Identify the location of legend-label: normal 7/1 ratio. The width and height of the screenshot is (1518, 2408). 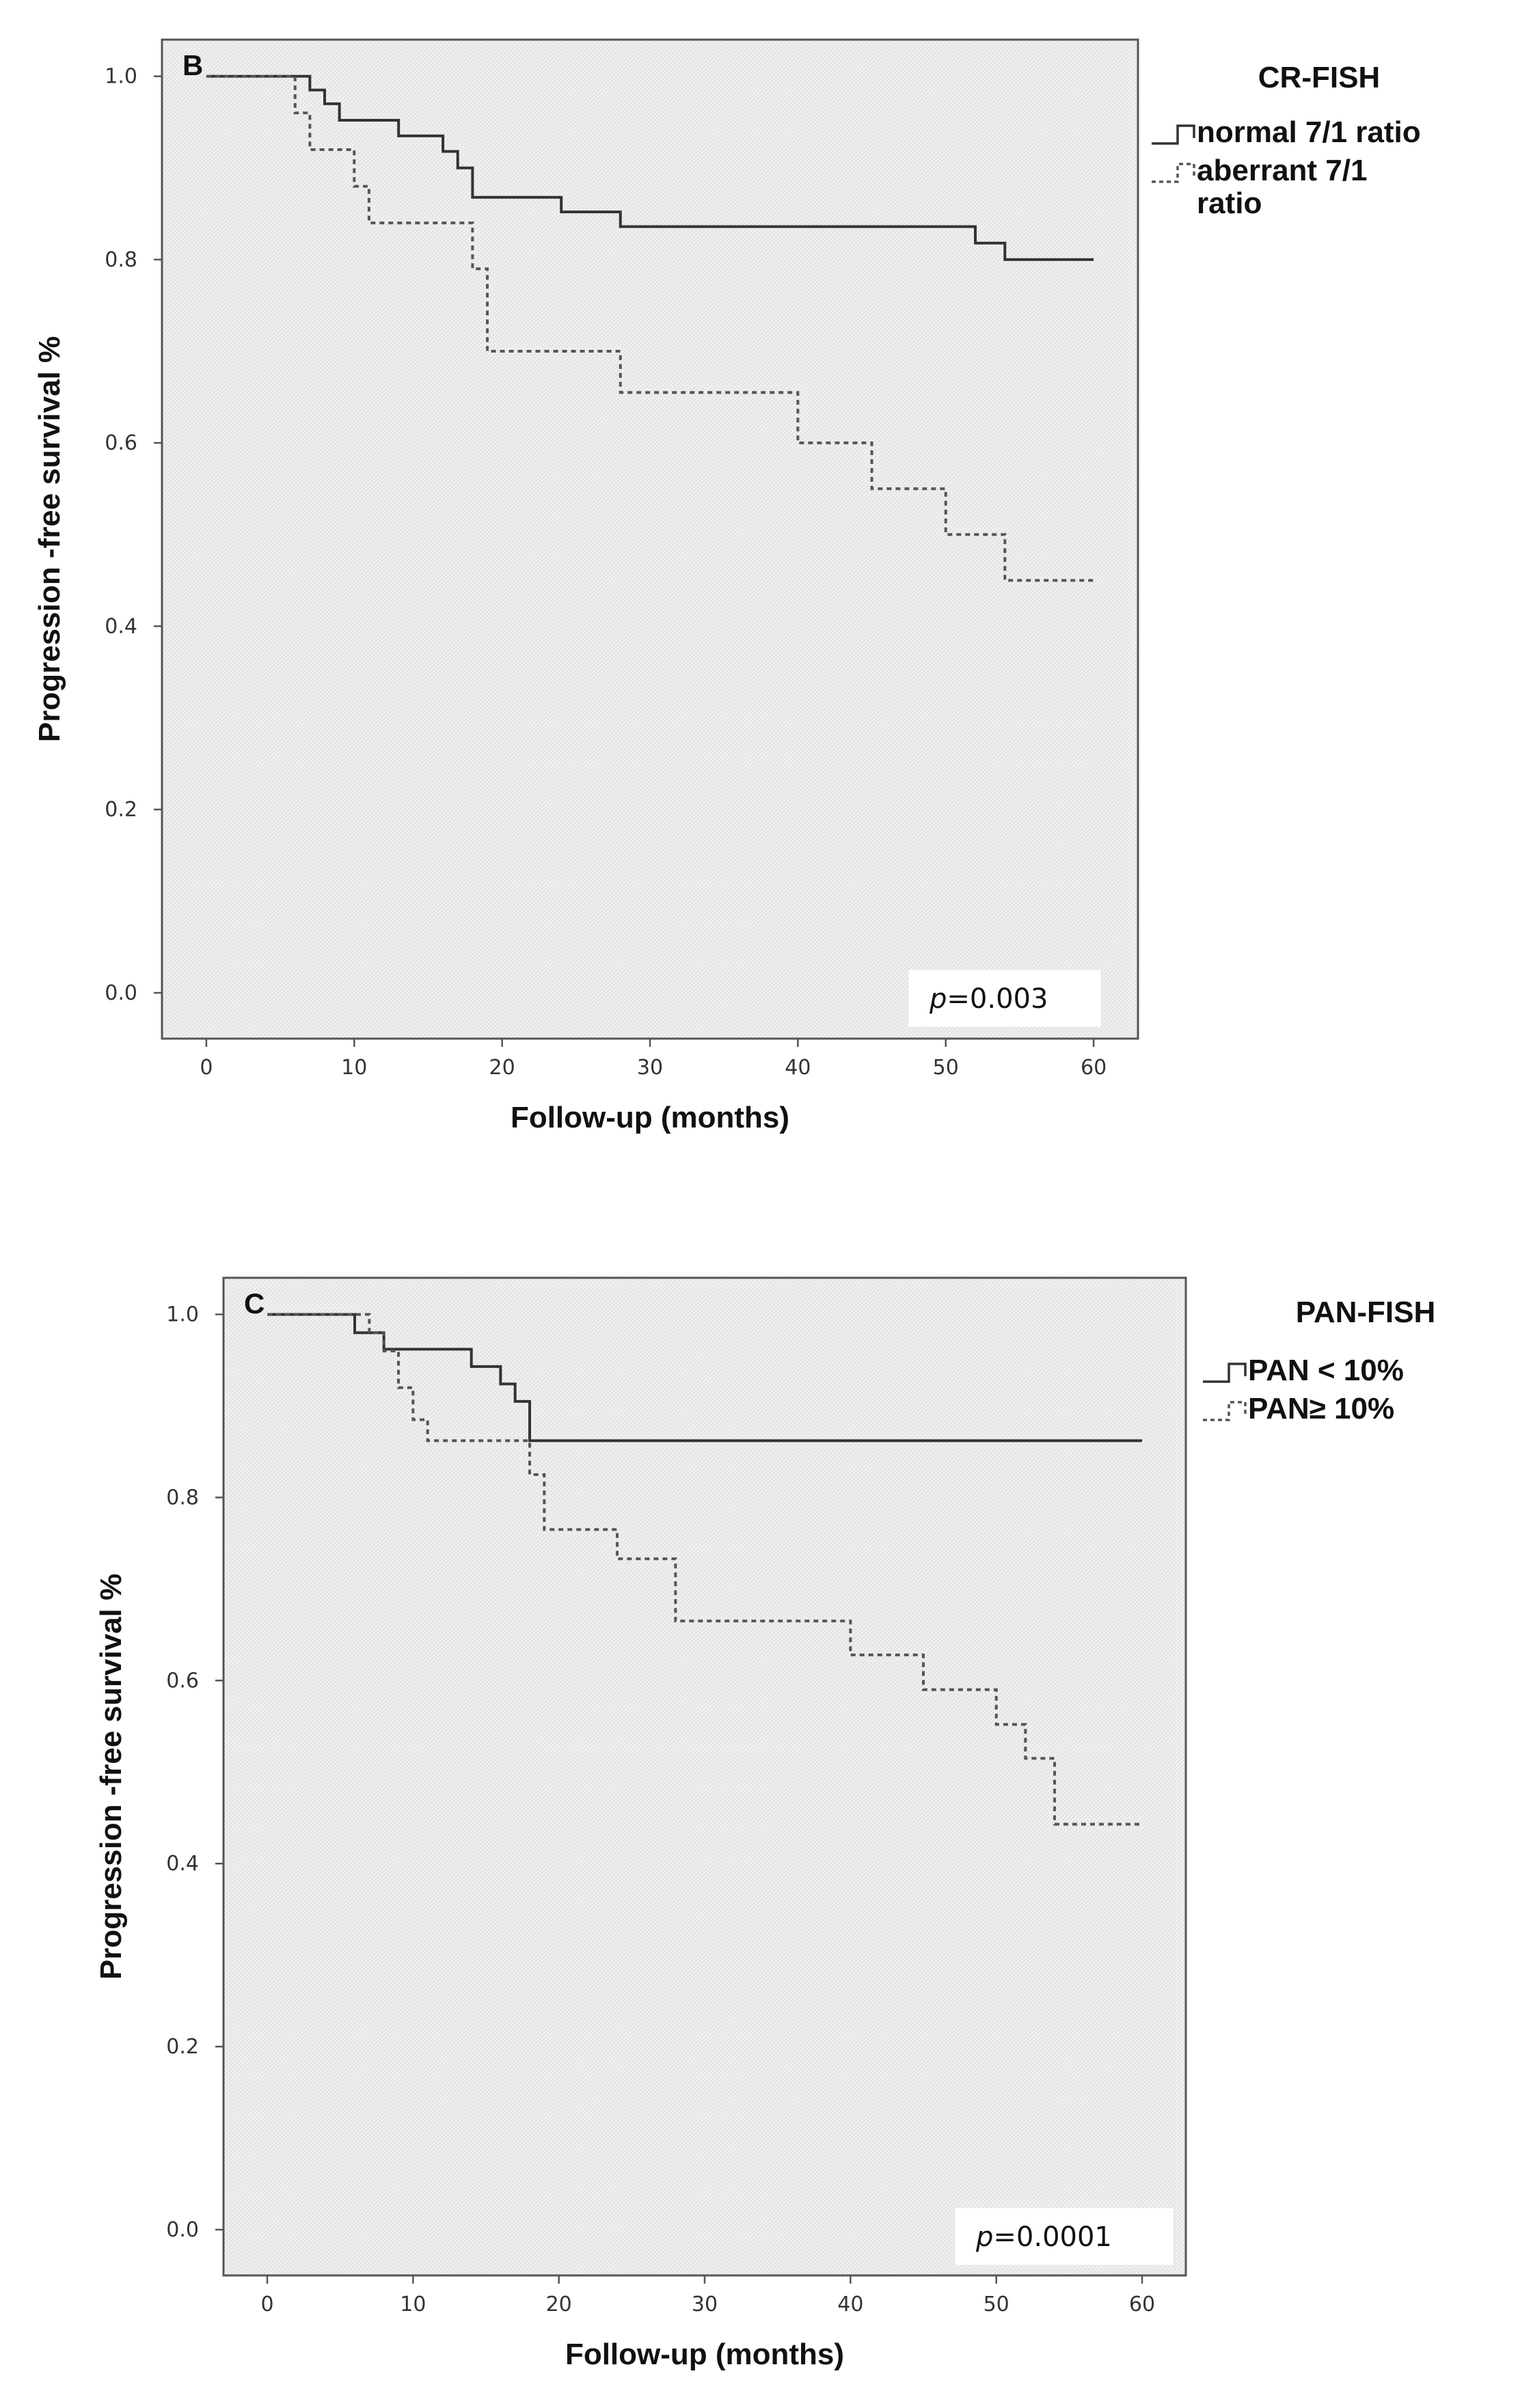
(1309, 132).